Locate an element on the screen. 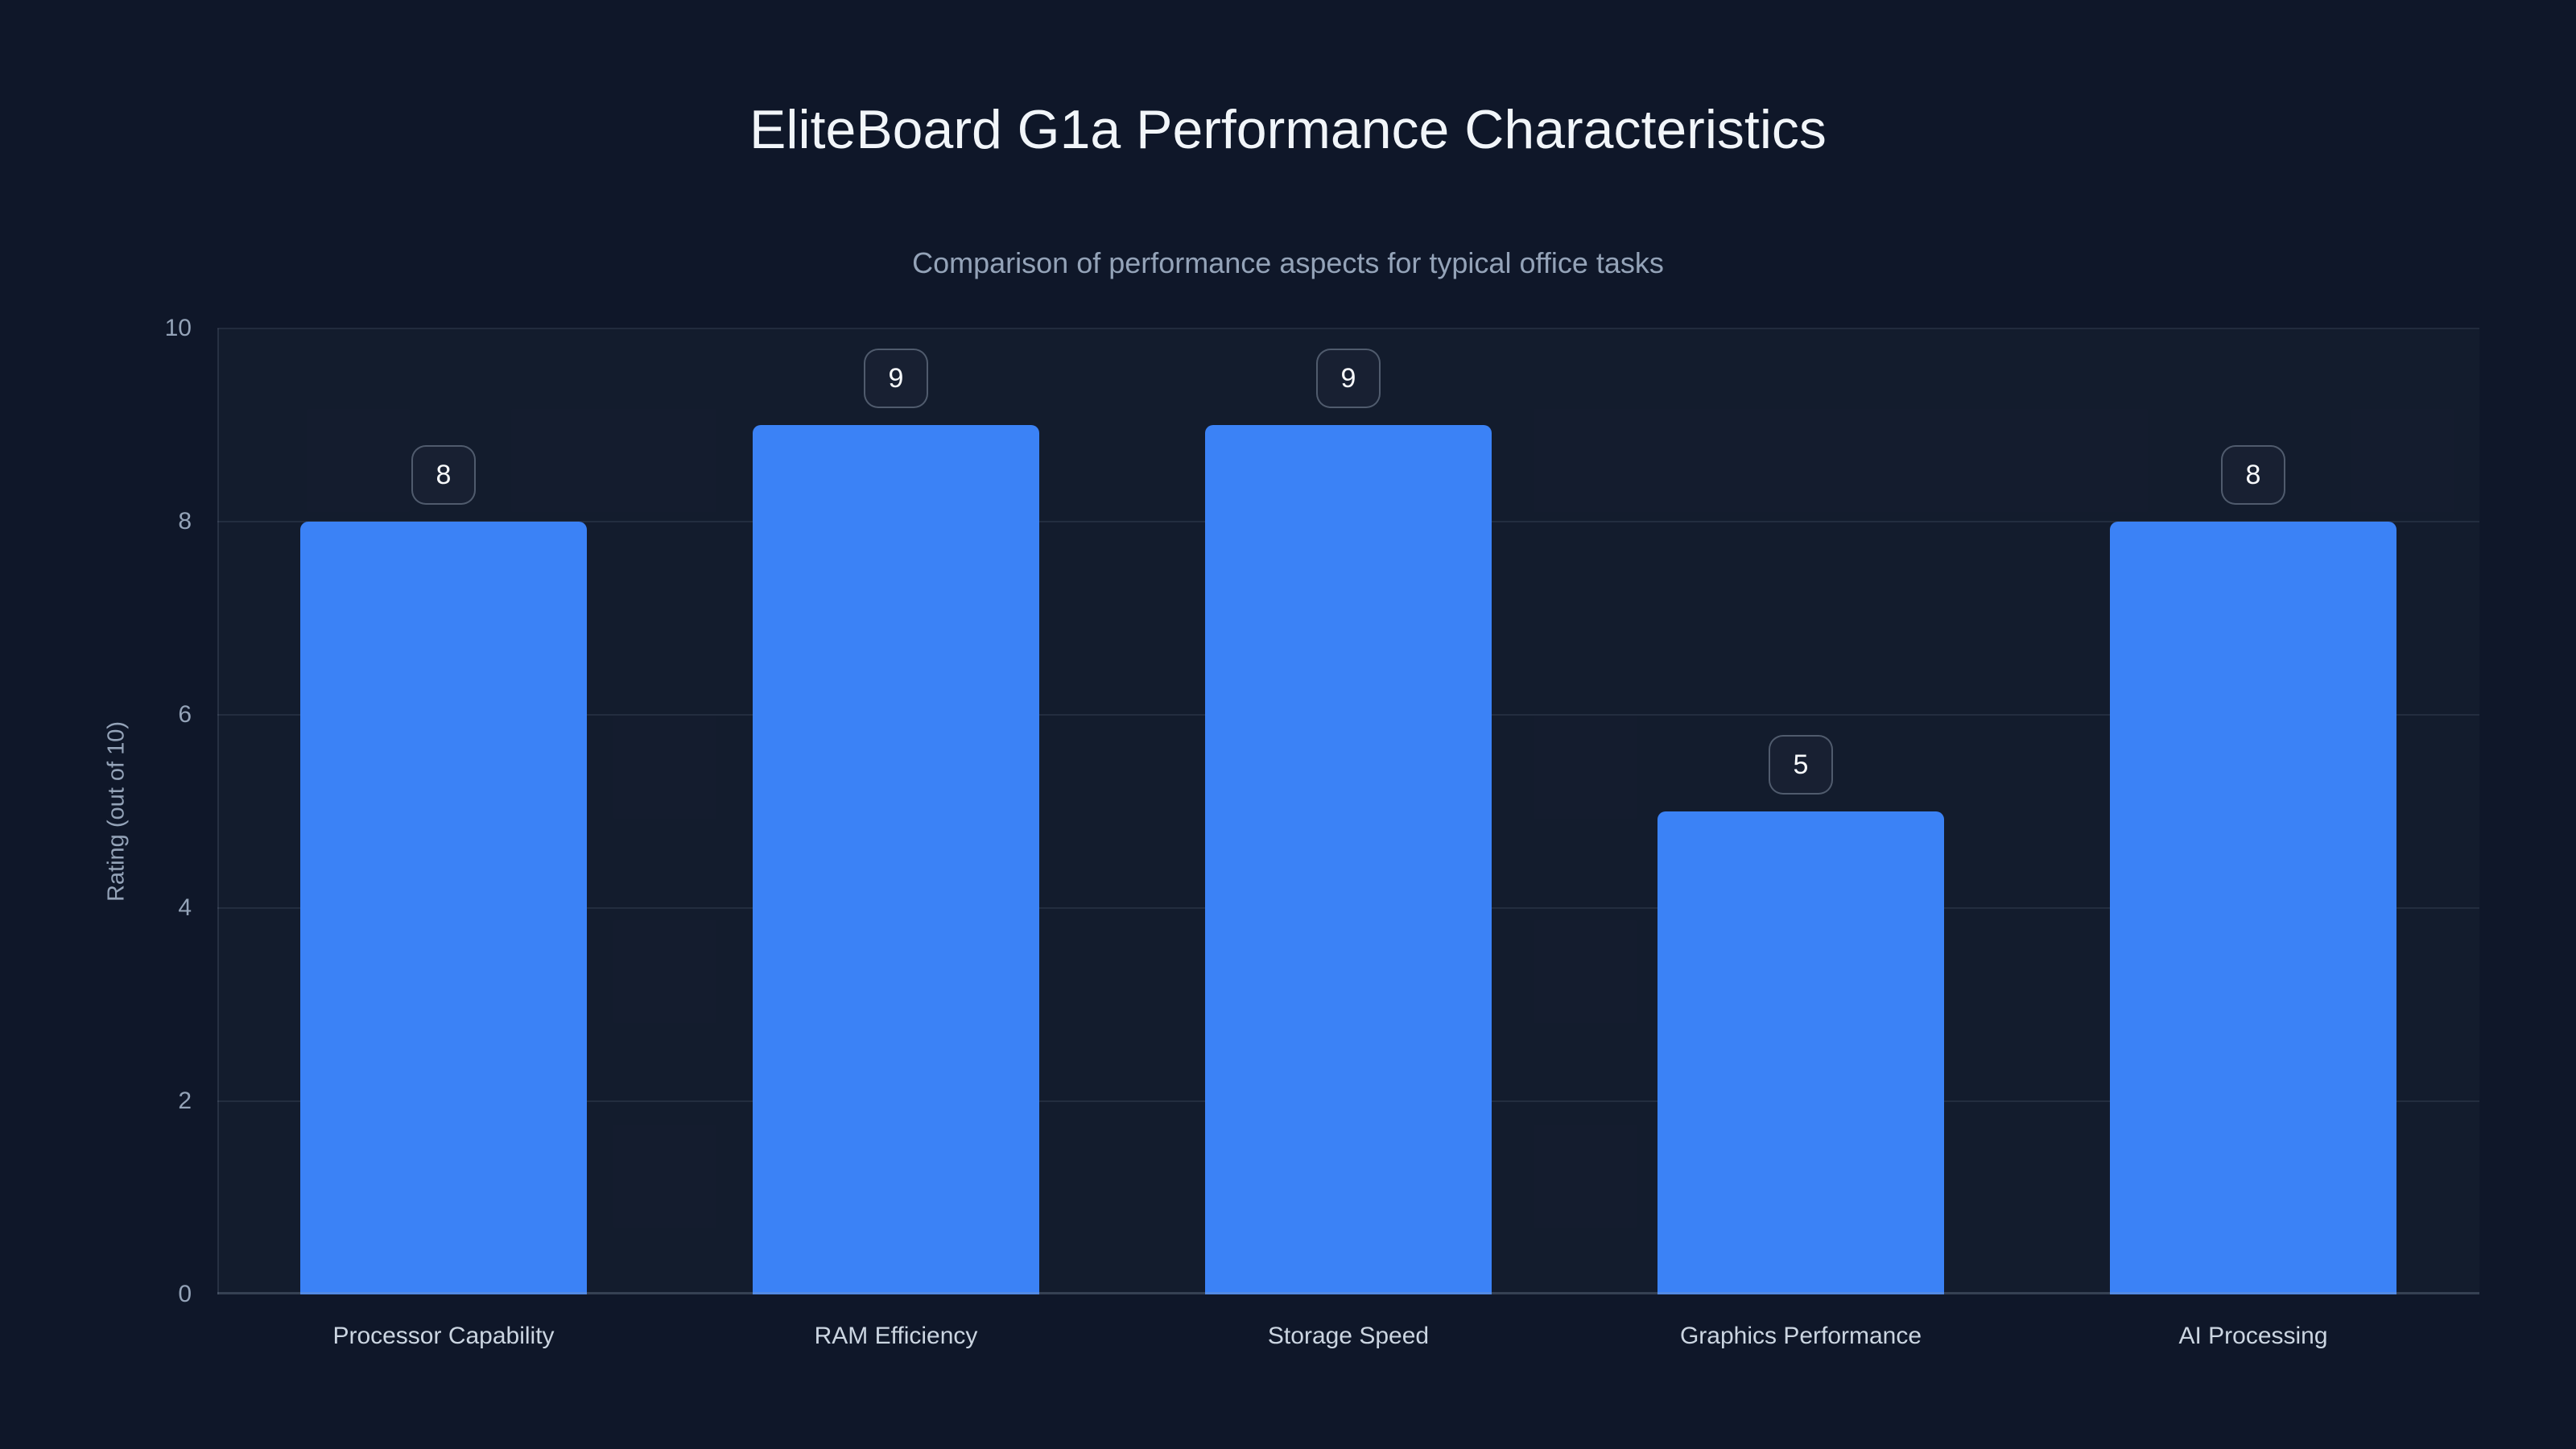  gridline is located at coordinates (1348, 328).